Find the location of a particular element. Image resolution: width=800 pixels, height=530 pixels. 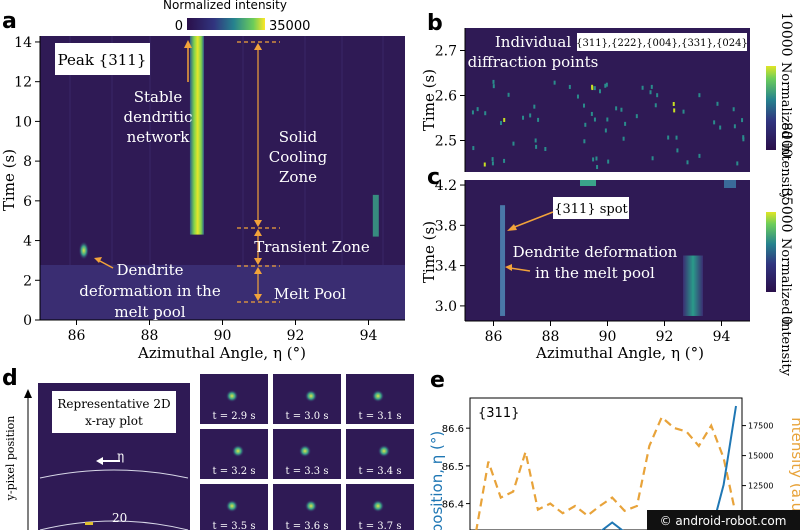

ytick-a-label: 10 is located at coordinates (23, 122).